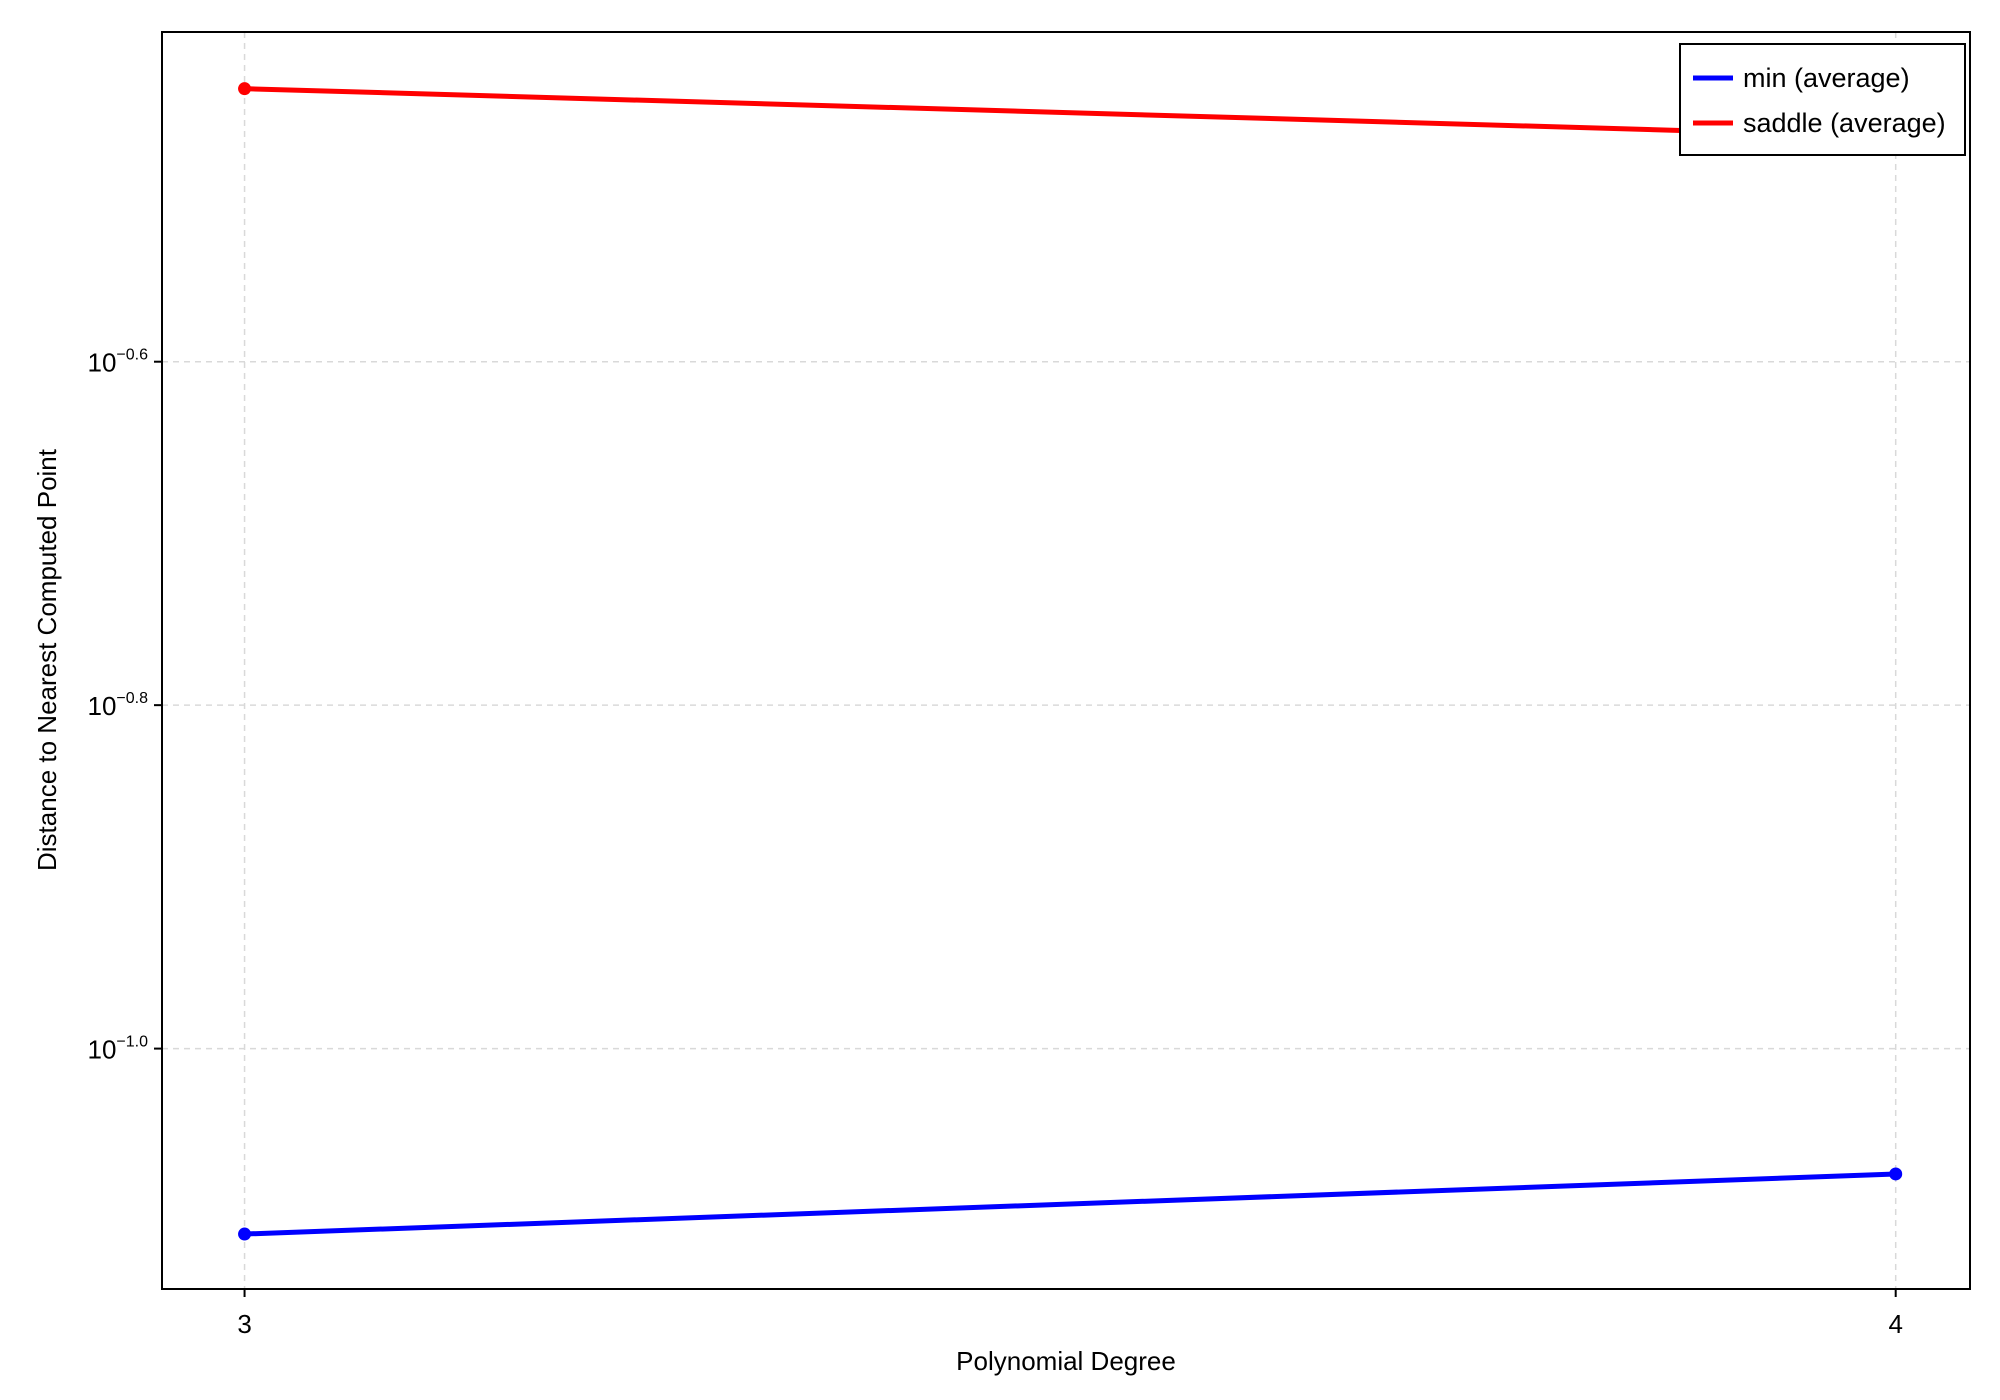  What do you see at coordinates (1826, 78) in the screenshot?
I see `legend-label: min (average)` at bounding box center [1826, 78].